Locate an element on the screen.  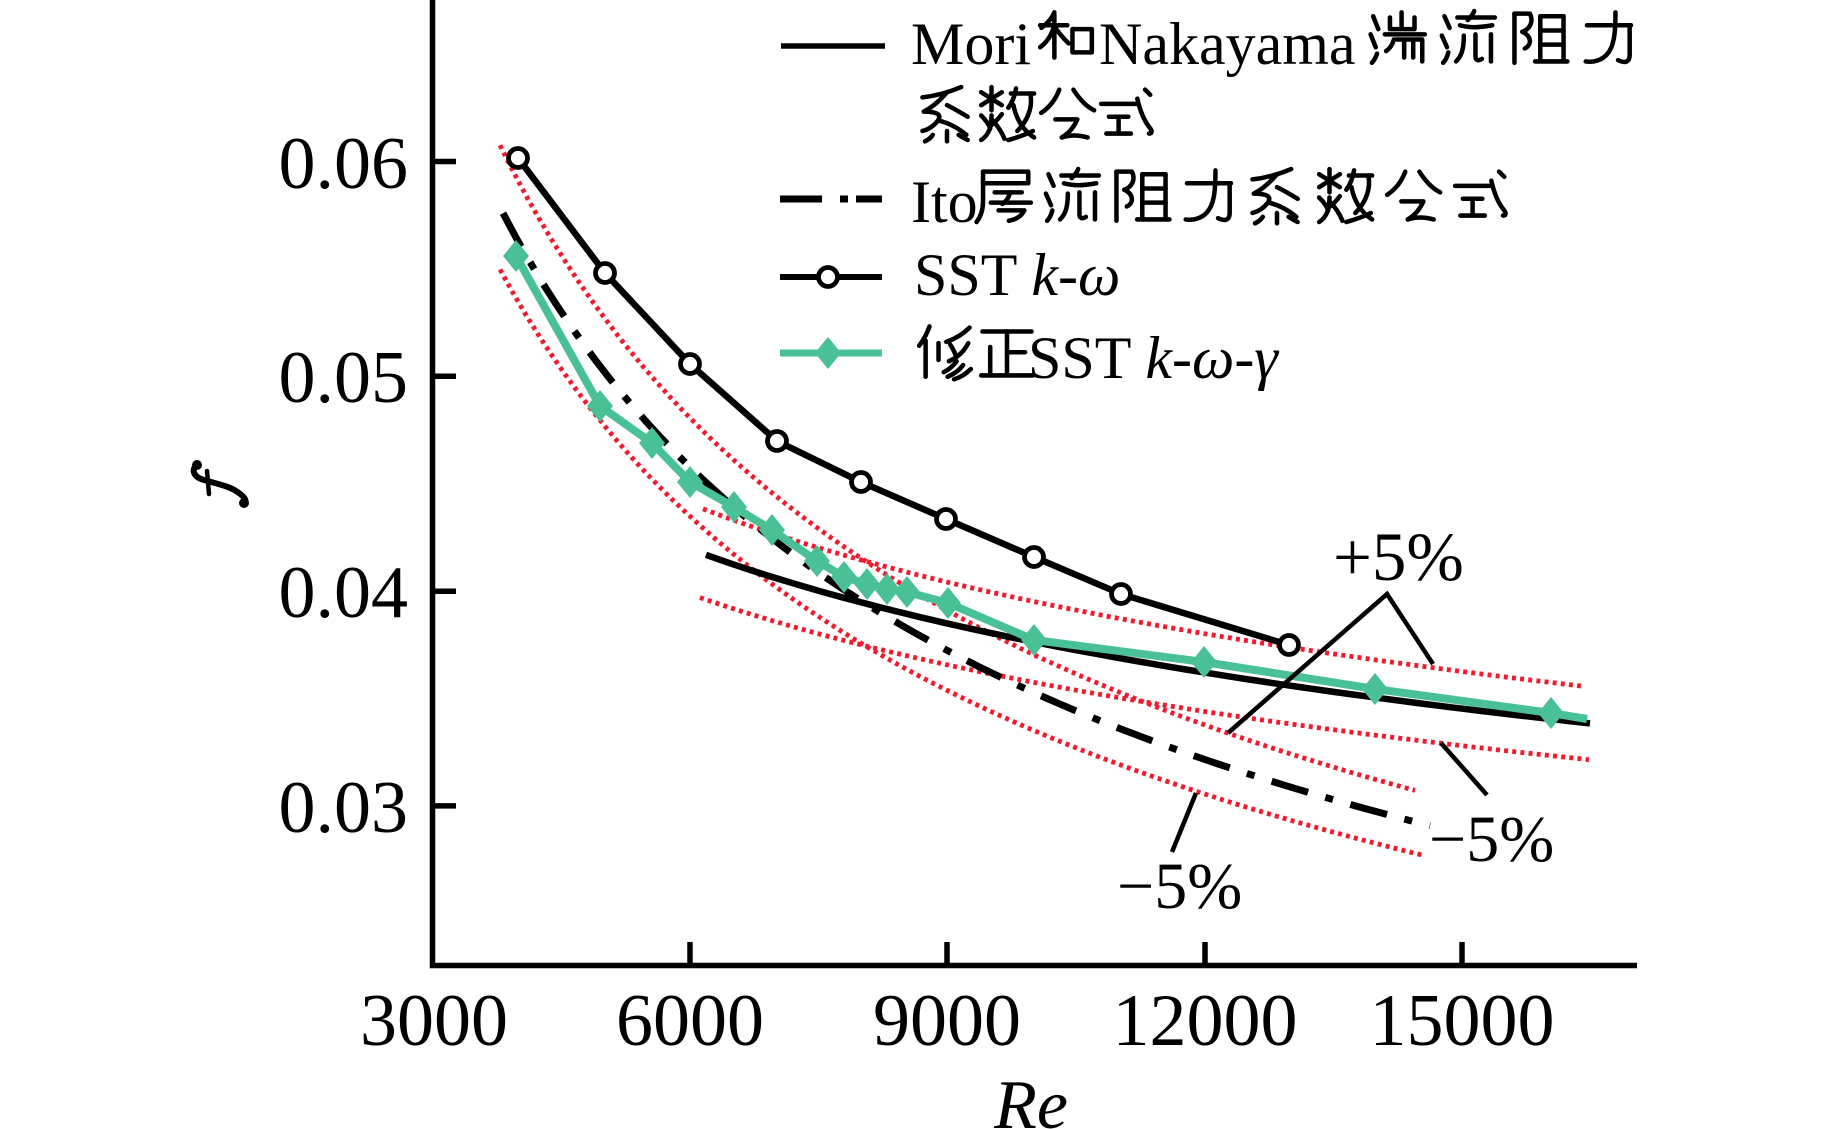
svg-text: Ito is located at coordinates (944, 202).